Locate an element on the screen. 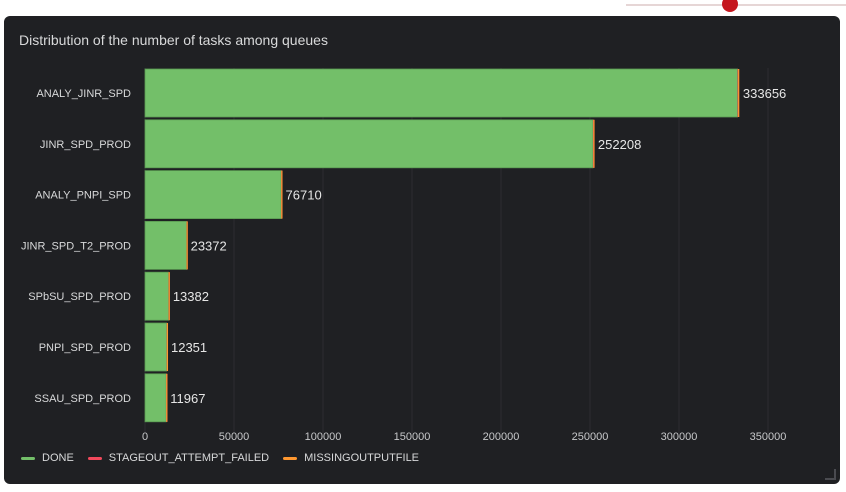 Image resolution: width=846 pixels, height=492 pixels. category-label: ANALY_PNPI_SPD is located at coordinates (83, 196).